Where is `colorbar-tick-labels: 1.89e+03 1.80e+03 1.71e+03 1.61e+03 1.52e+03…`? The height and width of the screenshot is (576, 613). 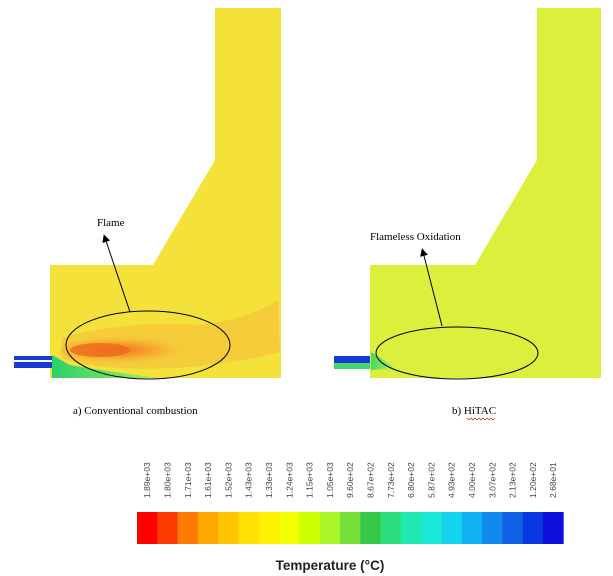
colorbar-tick-labels: 1.89e+03 1.80e+03 1.71e+03 1.61e+03 1.52e+03… is located at coordinates (350, 480).